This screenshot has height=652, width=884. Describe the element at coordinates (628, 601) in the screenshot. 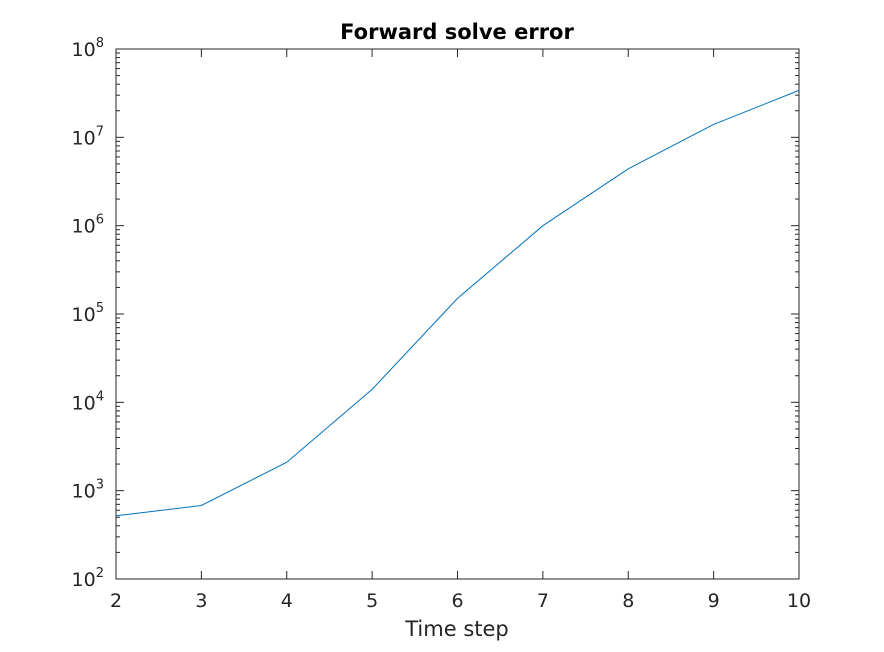

I see `x-tick-label: 8` at that location.